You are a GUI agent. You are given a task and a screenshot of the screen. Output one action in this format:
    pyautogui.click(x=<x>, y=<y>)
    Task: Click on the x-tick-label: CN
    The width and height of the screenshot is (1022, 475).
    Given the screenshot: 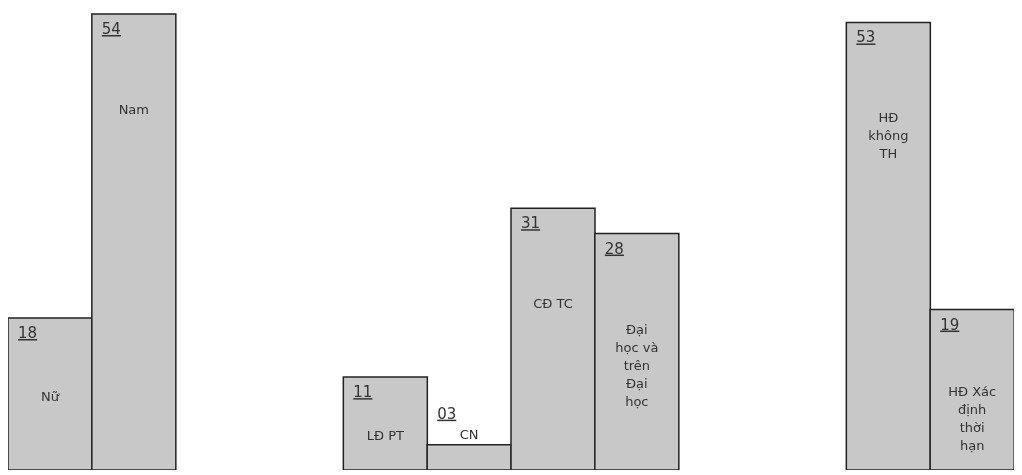 What is the action you would take?
    pyautogui.click(x=469, y=434)
    